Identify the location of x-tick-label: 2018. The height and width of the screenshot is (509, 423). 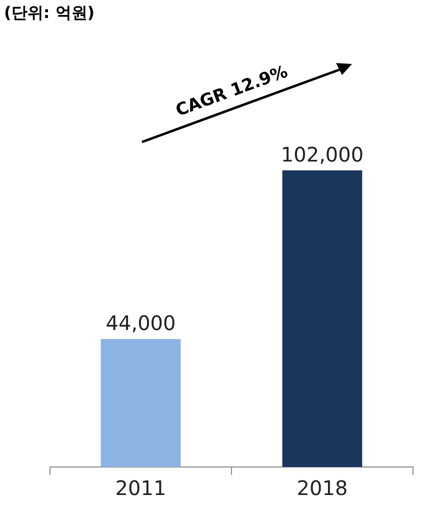
(322, 488).